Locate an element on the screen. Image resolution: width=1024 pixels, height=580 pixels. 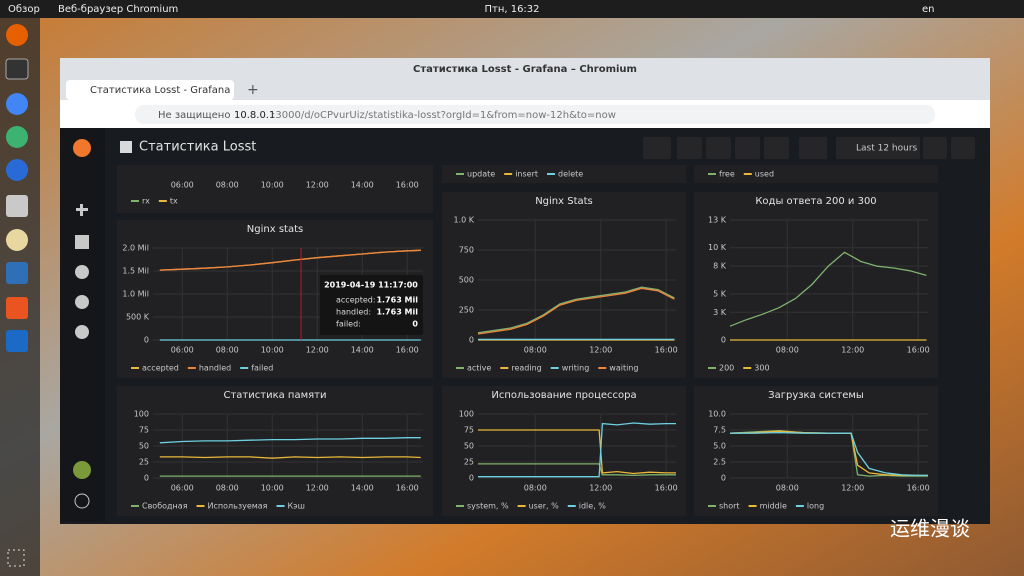
y-tick-label: 500 is located at coordinates (466, 280).